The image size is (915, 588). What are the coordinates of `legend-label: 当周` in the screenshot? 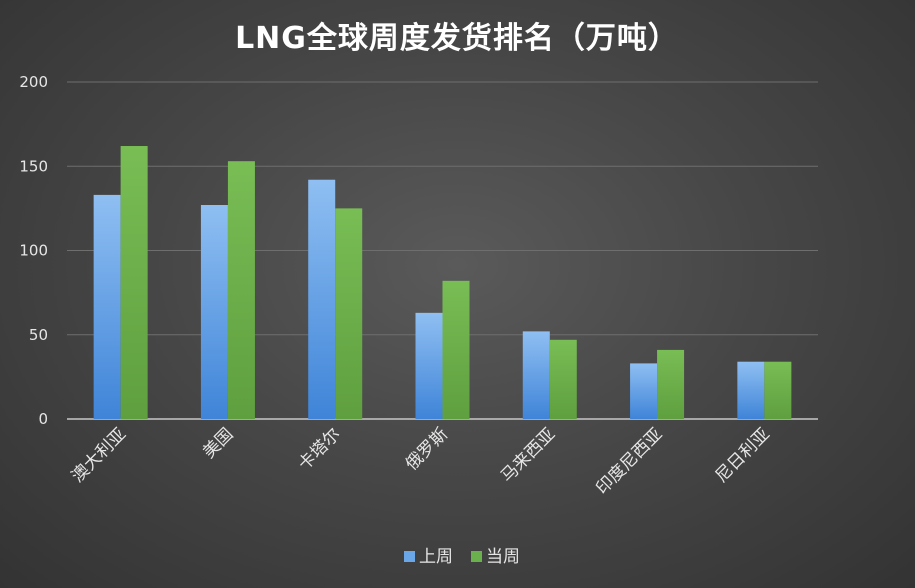 It's located at (503, 557).